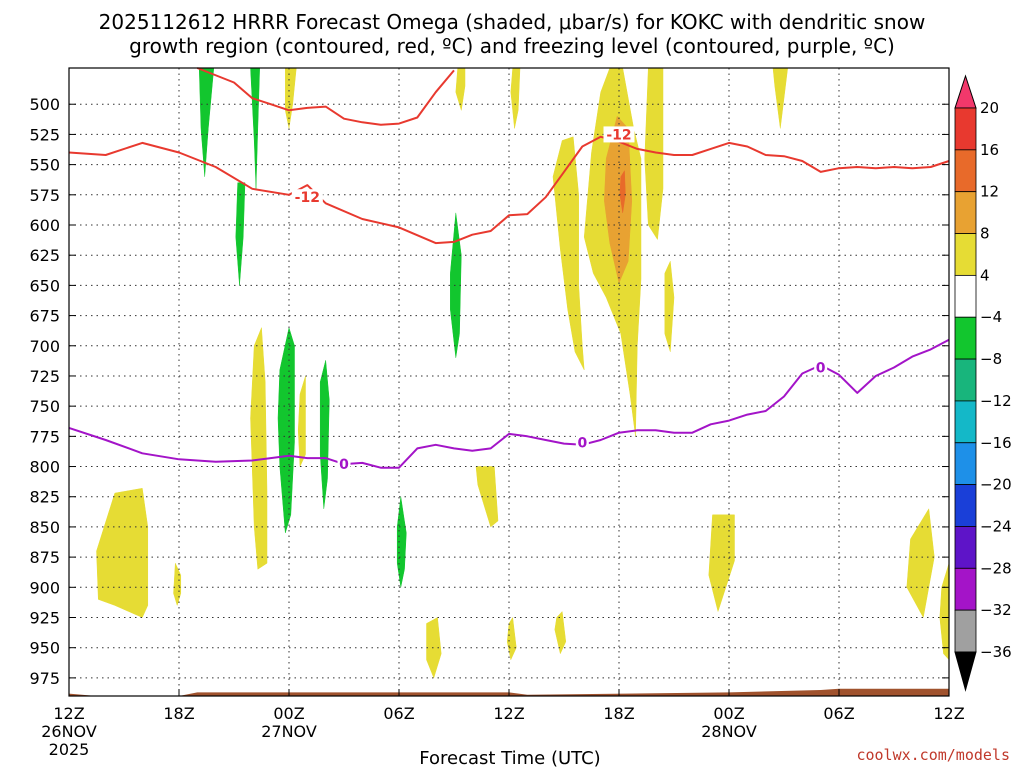 Image resolution: width=1024 pixels, height=768 pixels. I want to click on colorbar-label-12: −32, so click(996, 610).